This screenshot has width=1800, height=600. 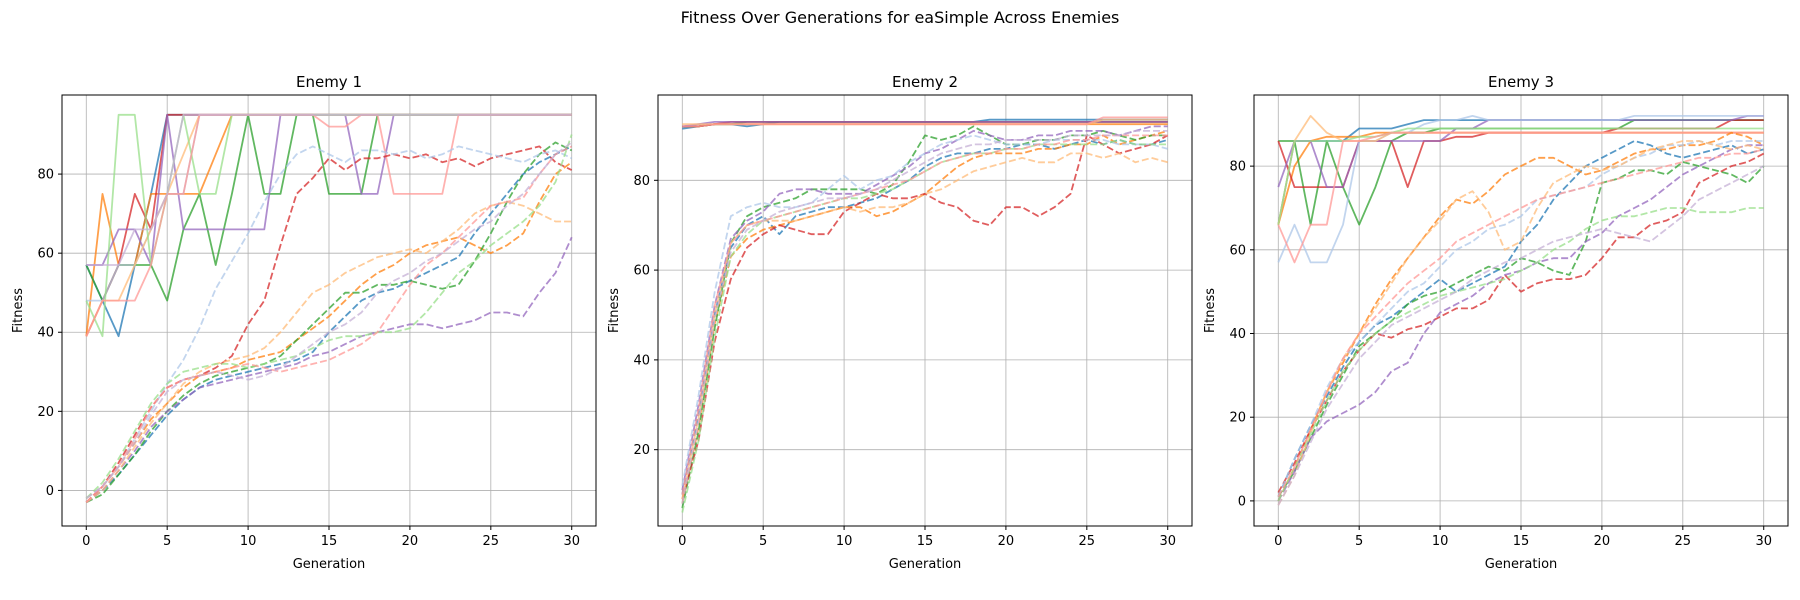 What do you see at coordinates (329, 82) in the screenshot?
I see `chart-title: Enemy 1` at bounding box center [329, 82].